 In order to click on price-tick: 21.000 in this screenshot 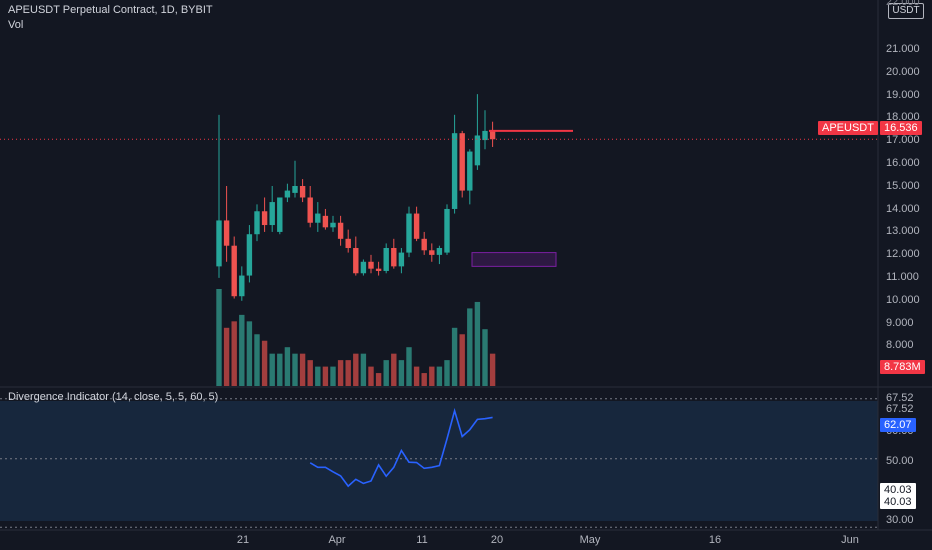, I will do `click(903, 48)`.